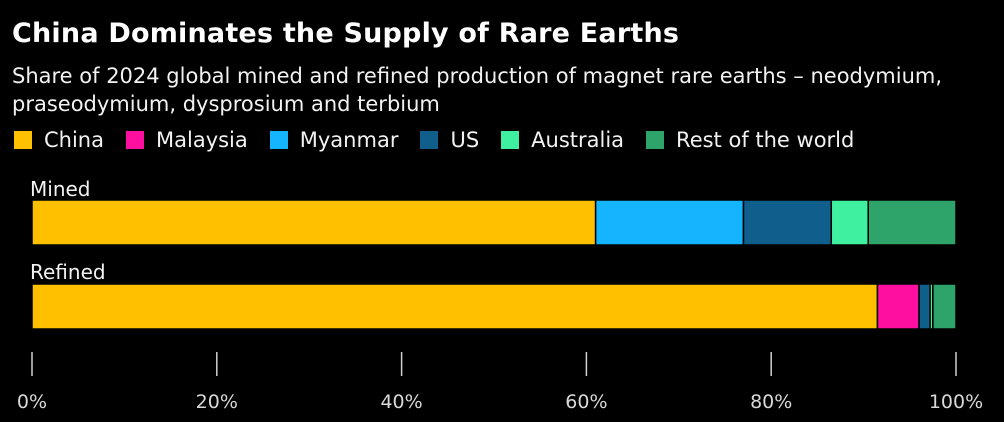 The height and width of the screenshot is (422, 1004). Describe the element at coordinates (32, 402) in the screenshot. I see `x-tick-label-0: 0%` at that location.